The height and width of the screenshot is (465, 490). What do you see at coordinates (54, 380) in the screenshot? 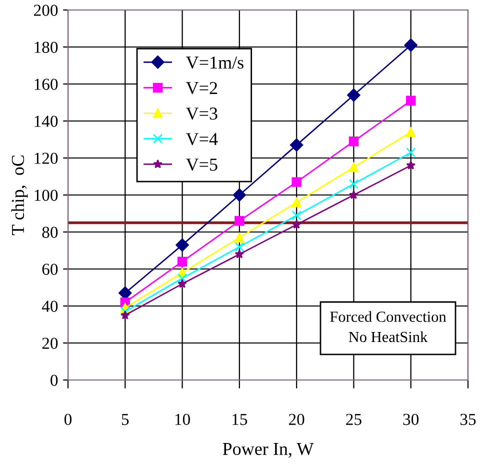
I see `y-tick-label: 0` at bounding box center [54, 380].